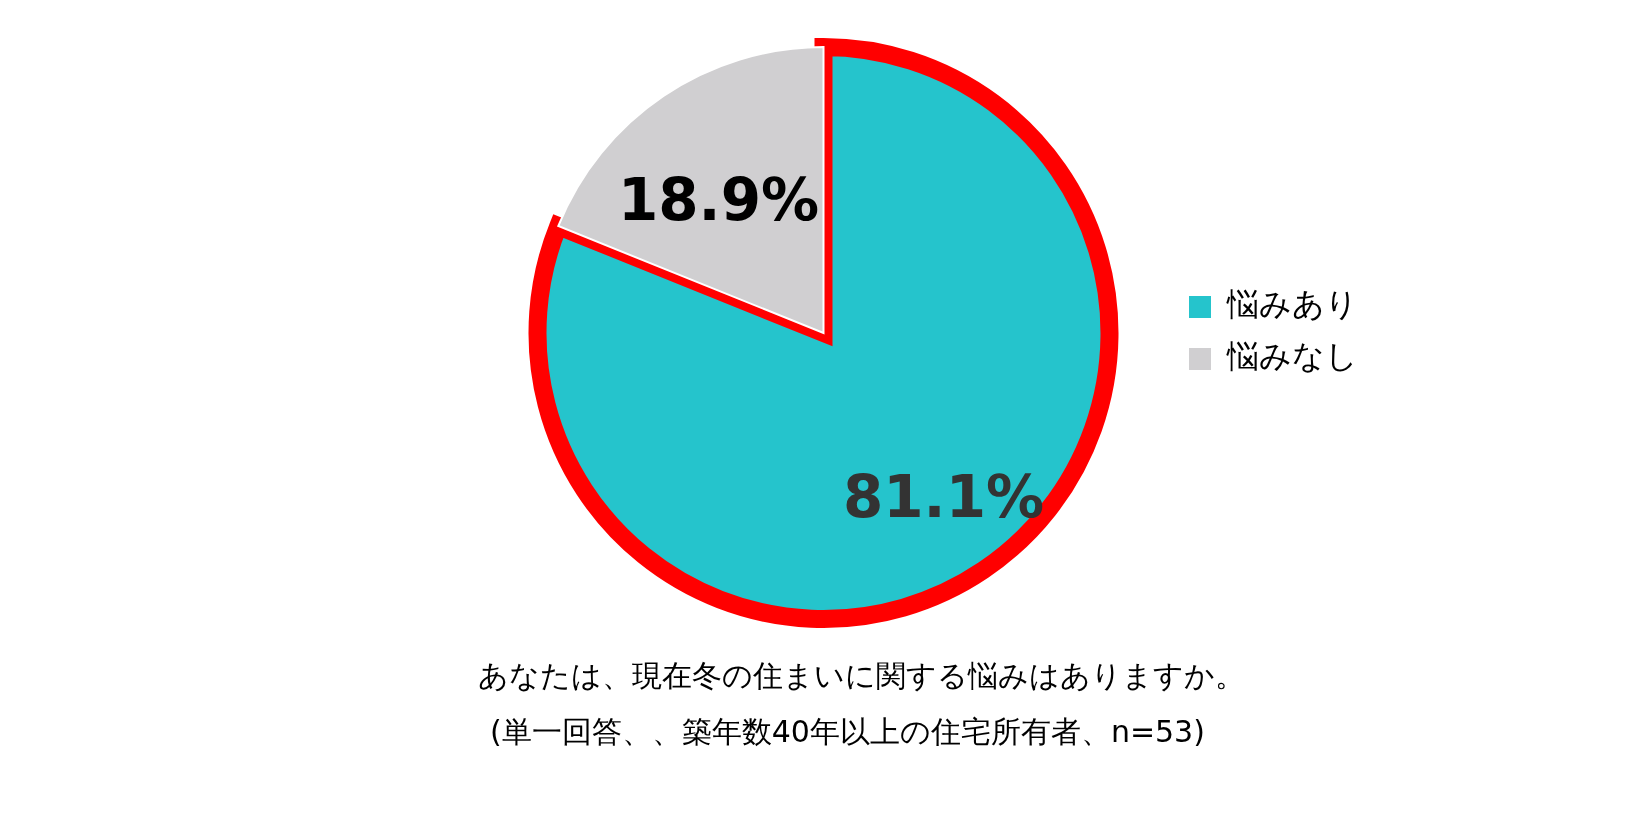  I want to click on legend-label: 悩みあり, so click(1292, 304).